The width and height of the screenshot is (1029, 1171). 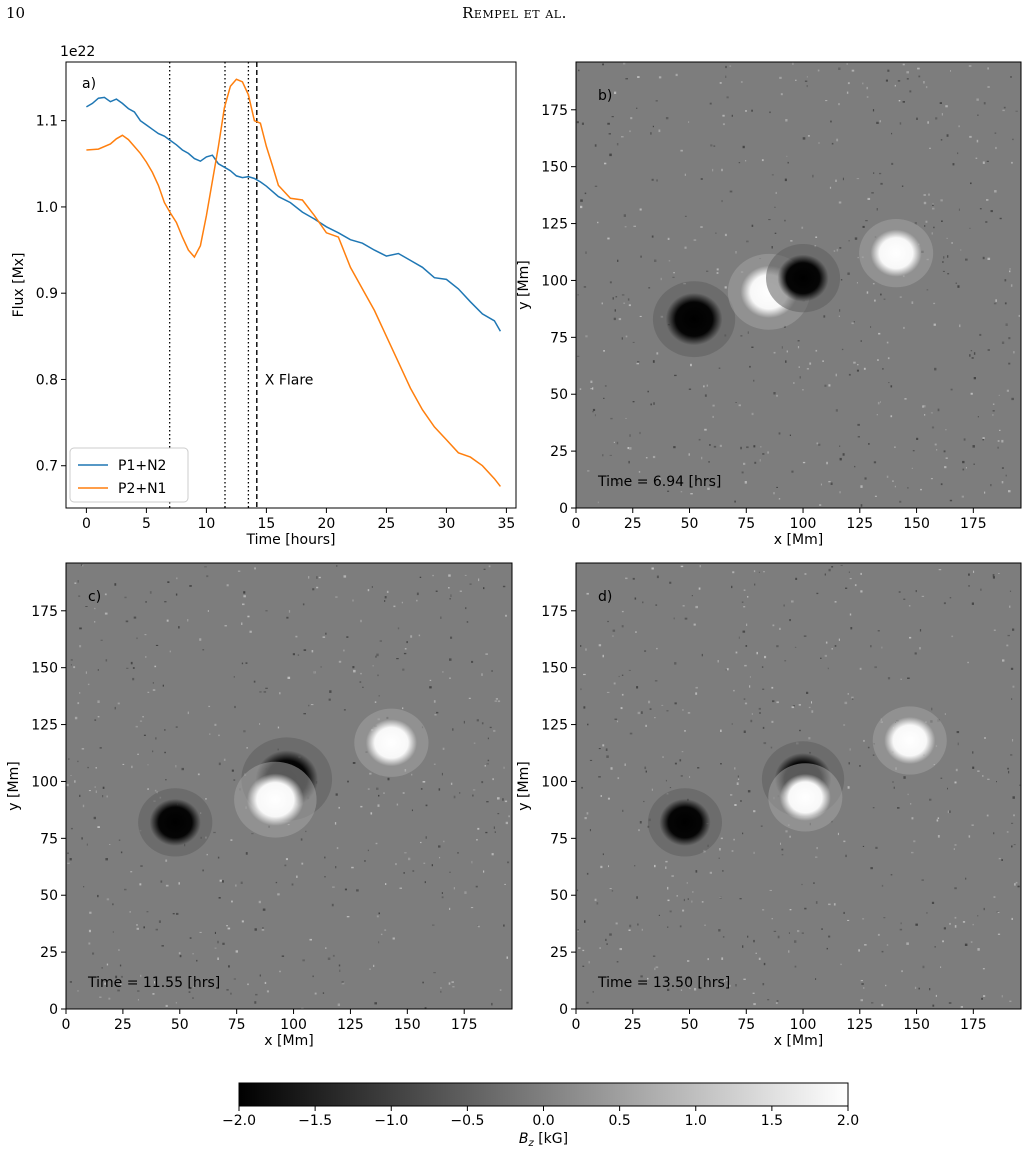 What do you see at coordinates (559, 452) in the screenshot?
I see `y-tick-label: 25` at bounding box center [559, 452].